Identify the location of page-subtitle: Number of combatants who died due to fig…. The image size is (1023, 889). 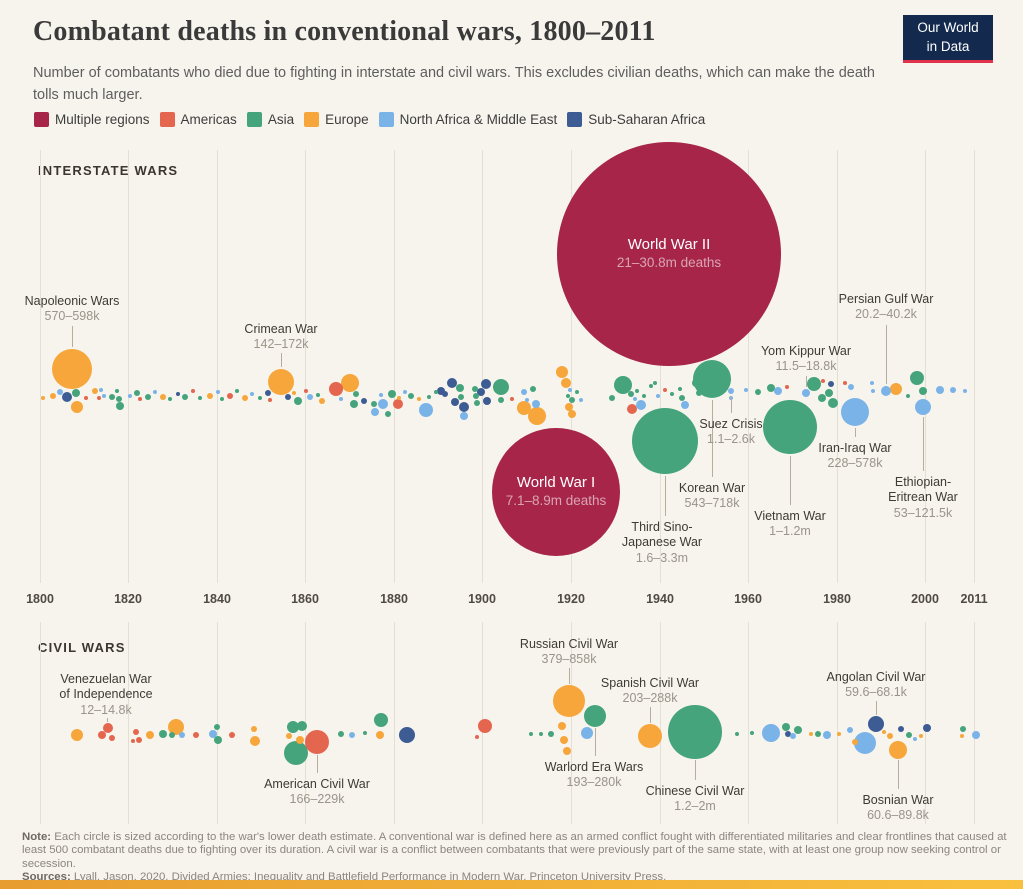
(454, 84).